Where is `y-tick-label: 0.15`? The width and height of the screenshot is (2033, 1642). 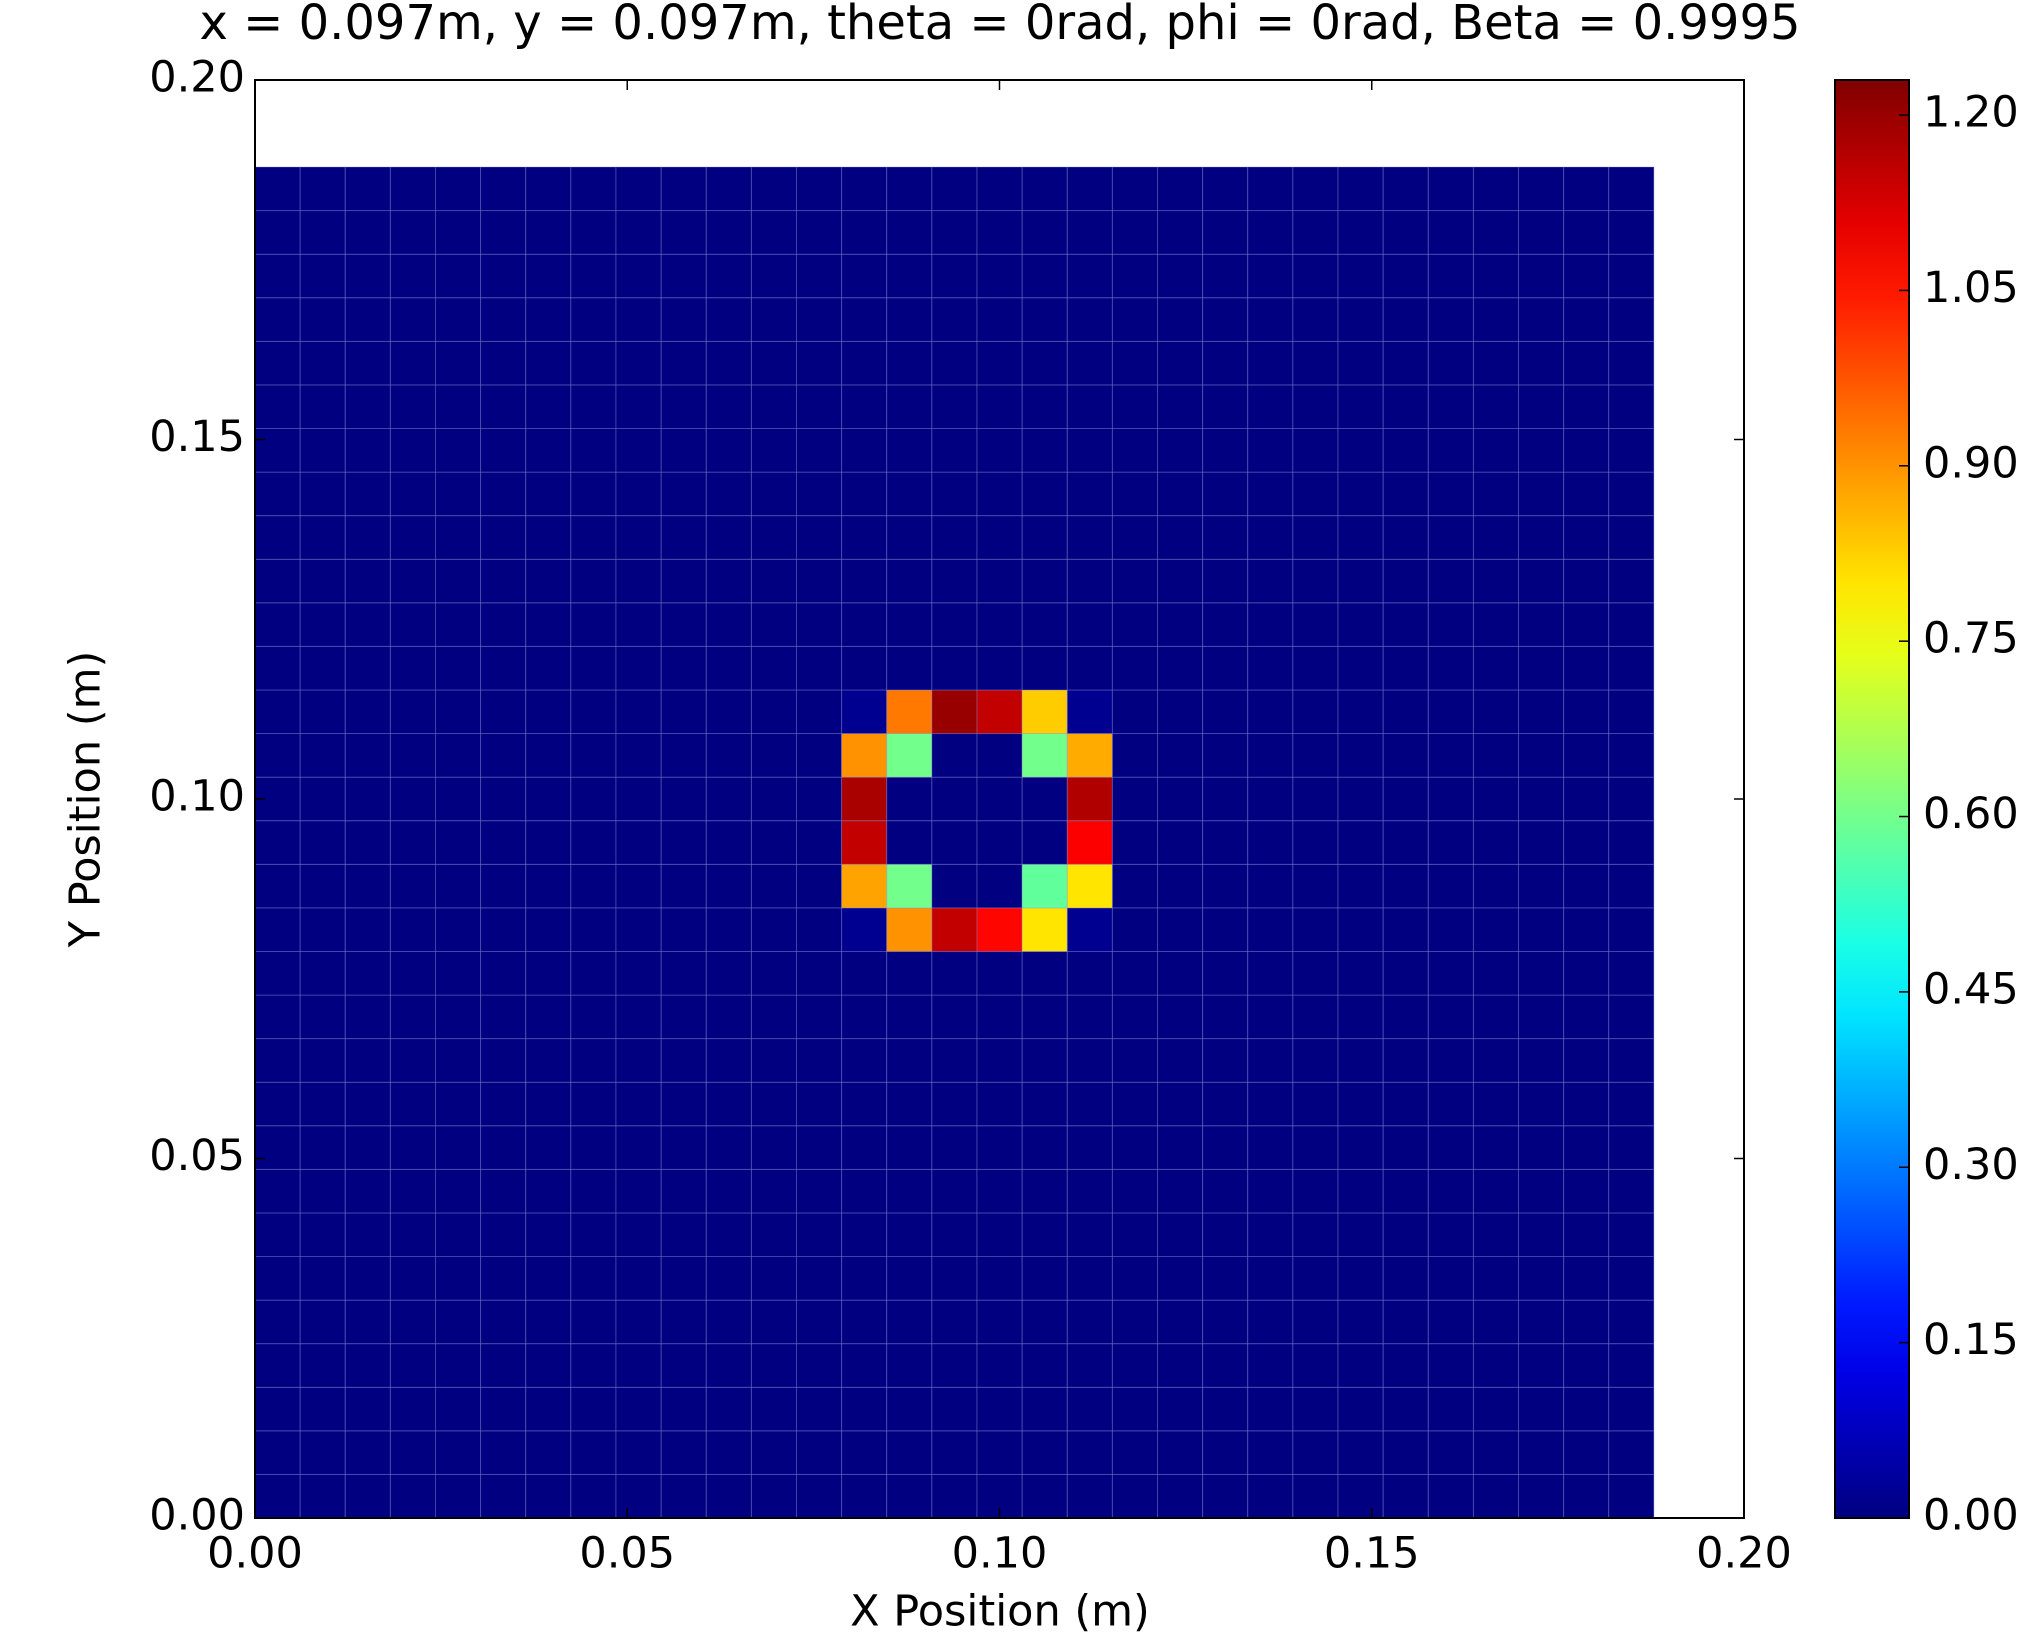 y-tick-label: 0.15 is located at coordinates (197, 437).